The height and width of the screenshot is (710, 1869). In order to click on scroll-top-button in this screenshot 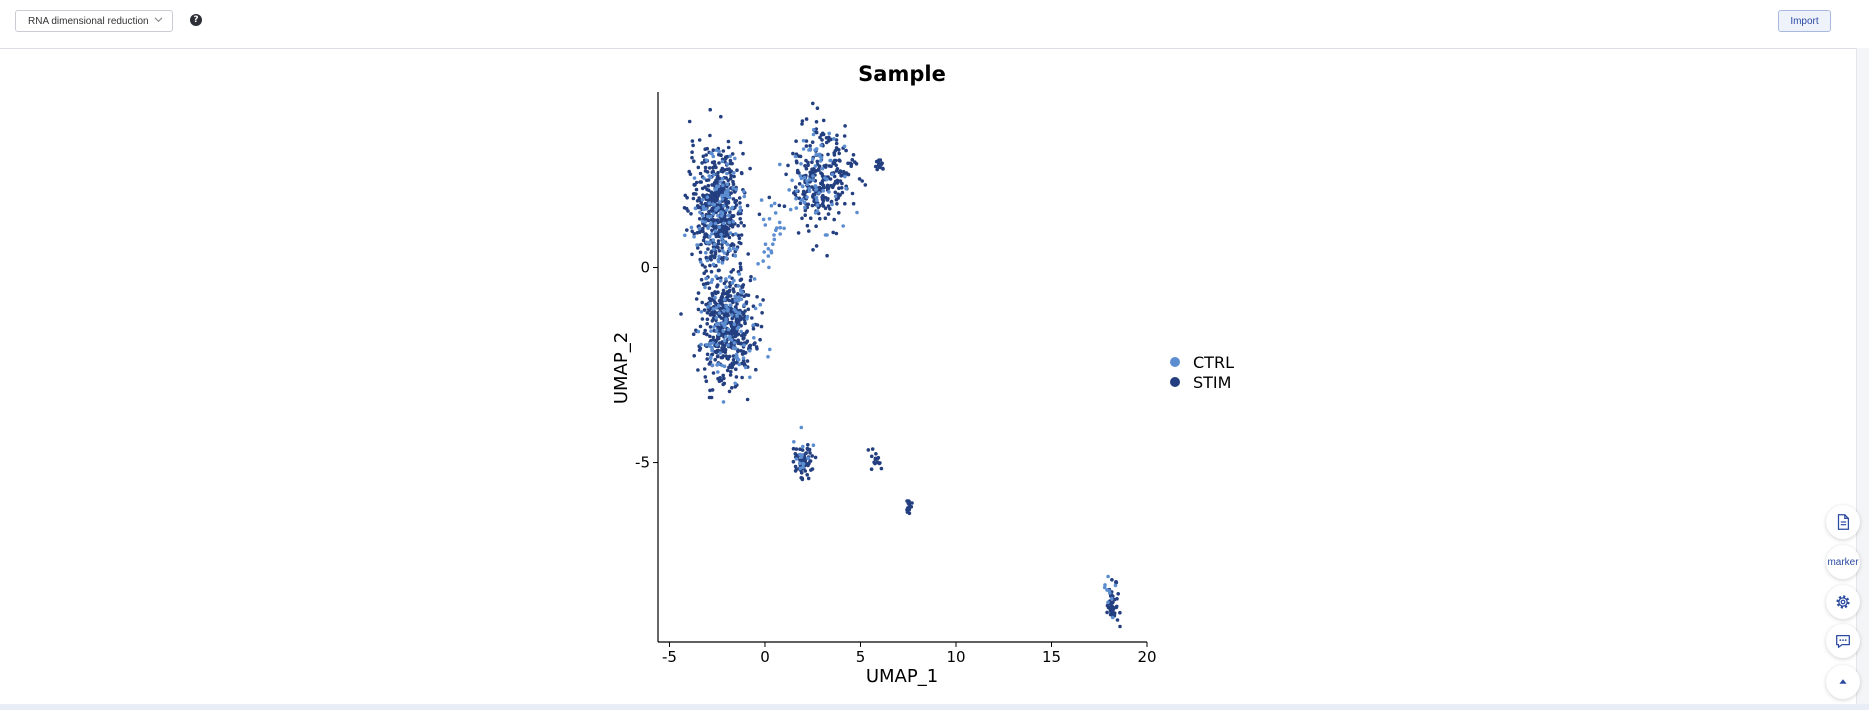, I will do `click(1843, 682)`.